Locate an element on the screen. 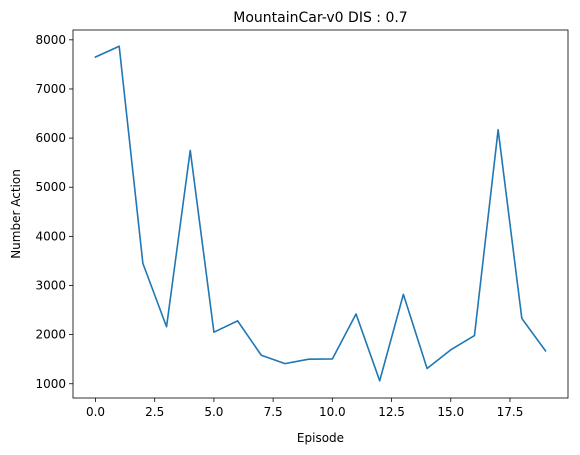 Image resolution: width=580 pixels, height=455 pixels. chart-title: MountainCar-v0 DIS : 0.7 is located at coordinates (320, 18).